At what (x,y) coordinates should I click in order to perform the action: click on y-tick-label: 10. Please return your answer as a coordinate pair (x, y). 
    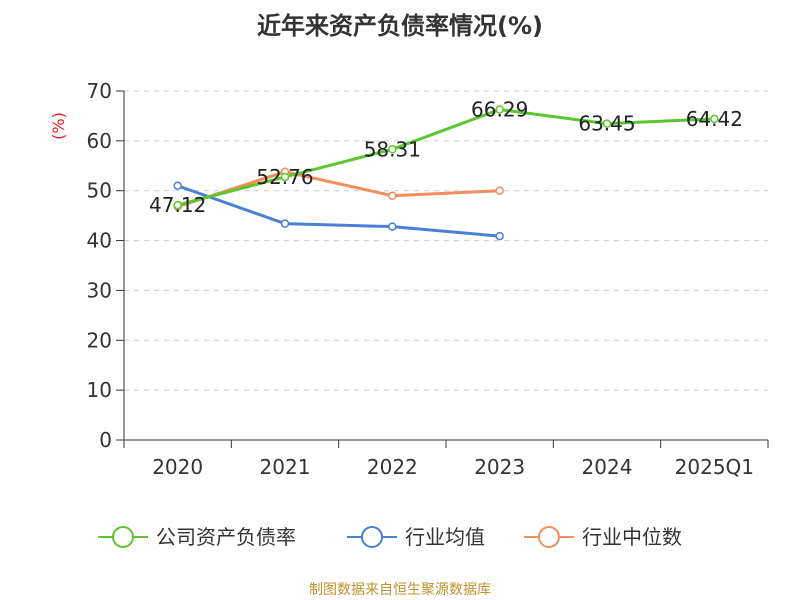
    Looking at the image, I should click on (99, 390).